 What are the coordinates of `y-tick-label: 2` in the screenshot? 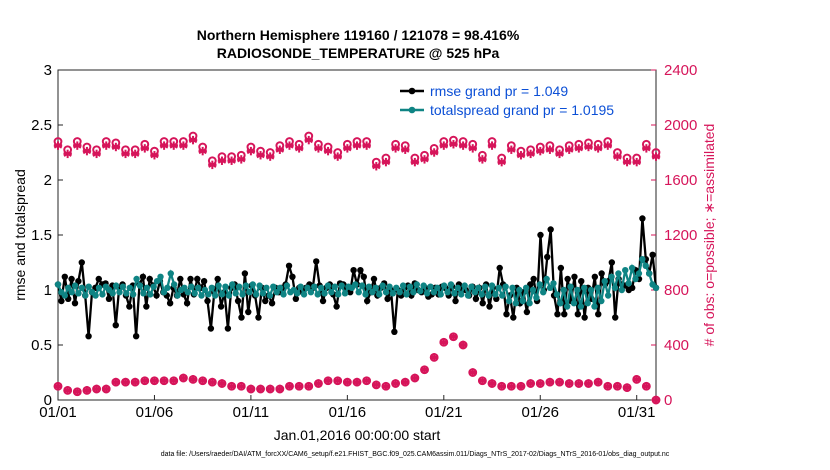 It's located at (48, 180).